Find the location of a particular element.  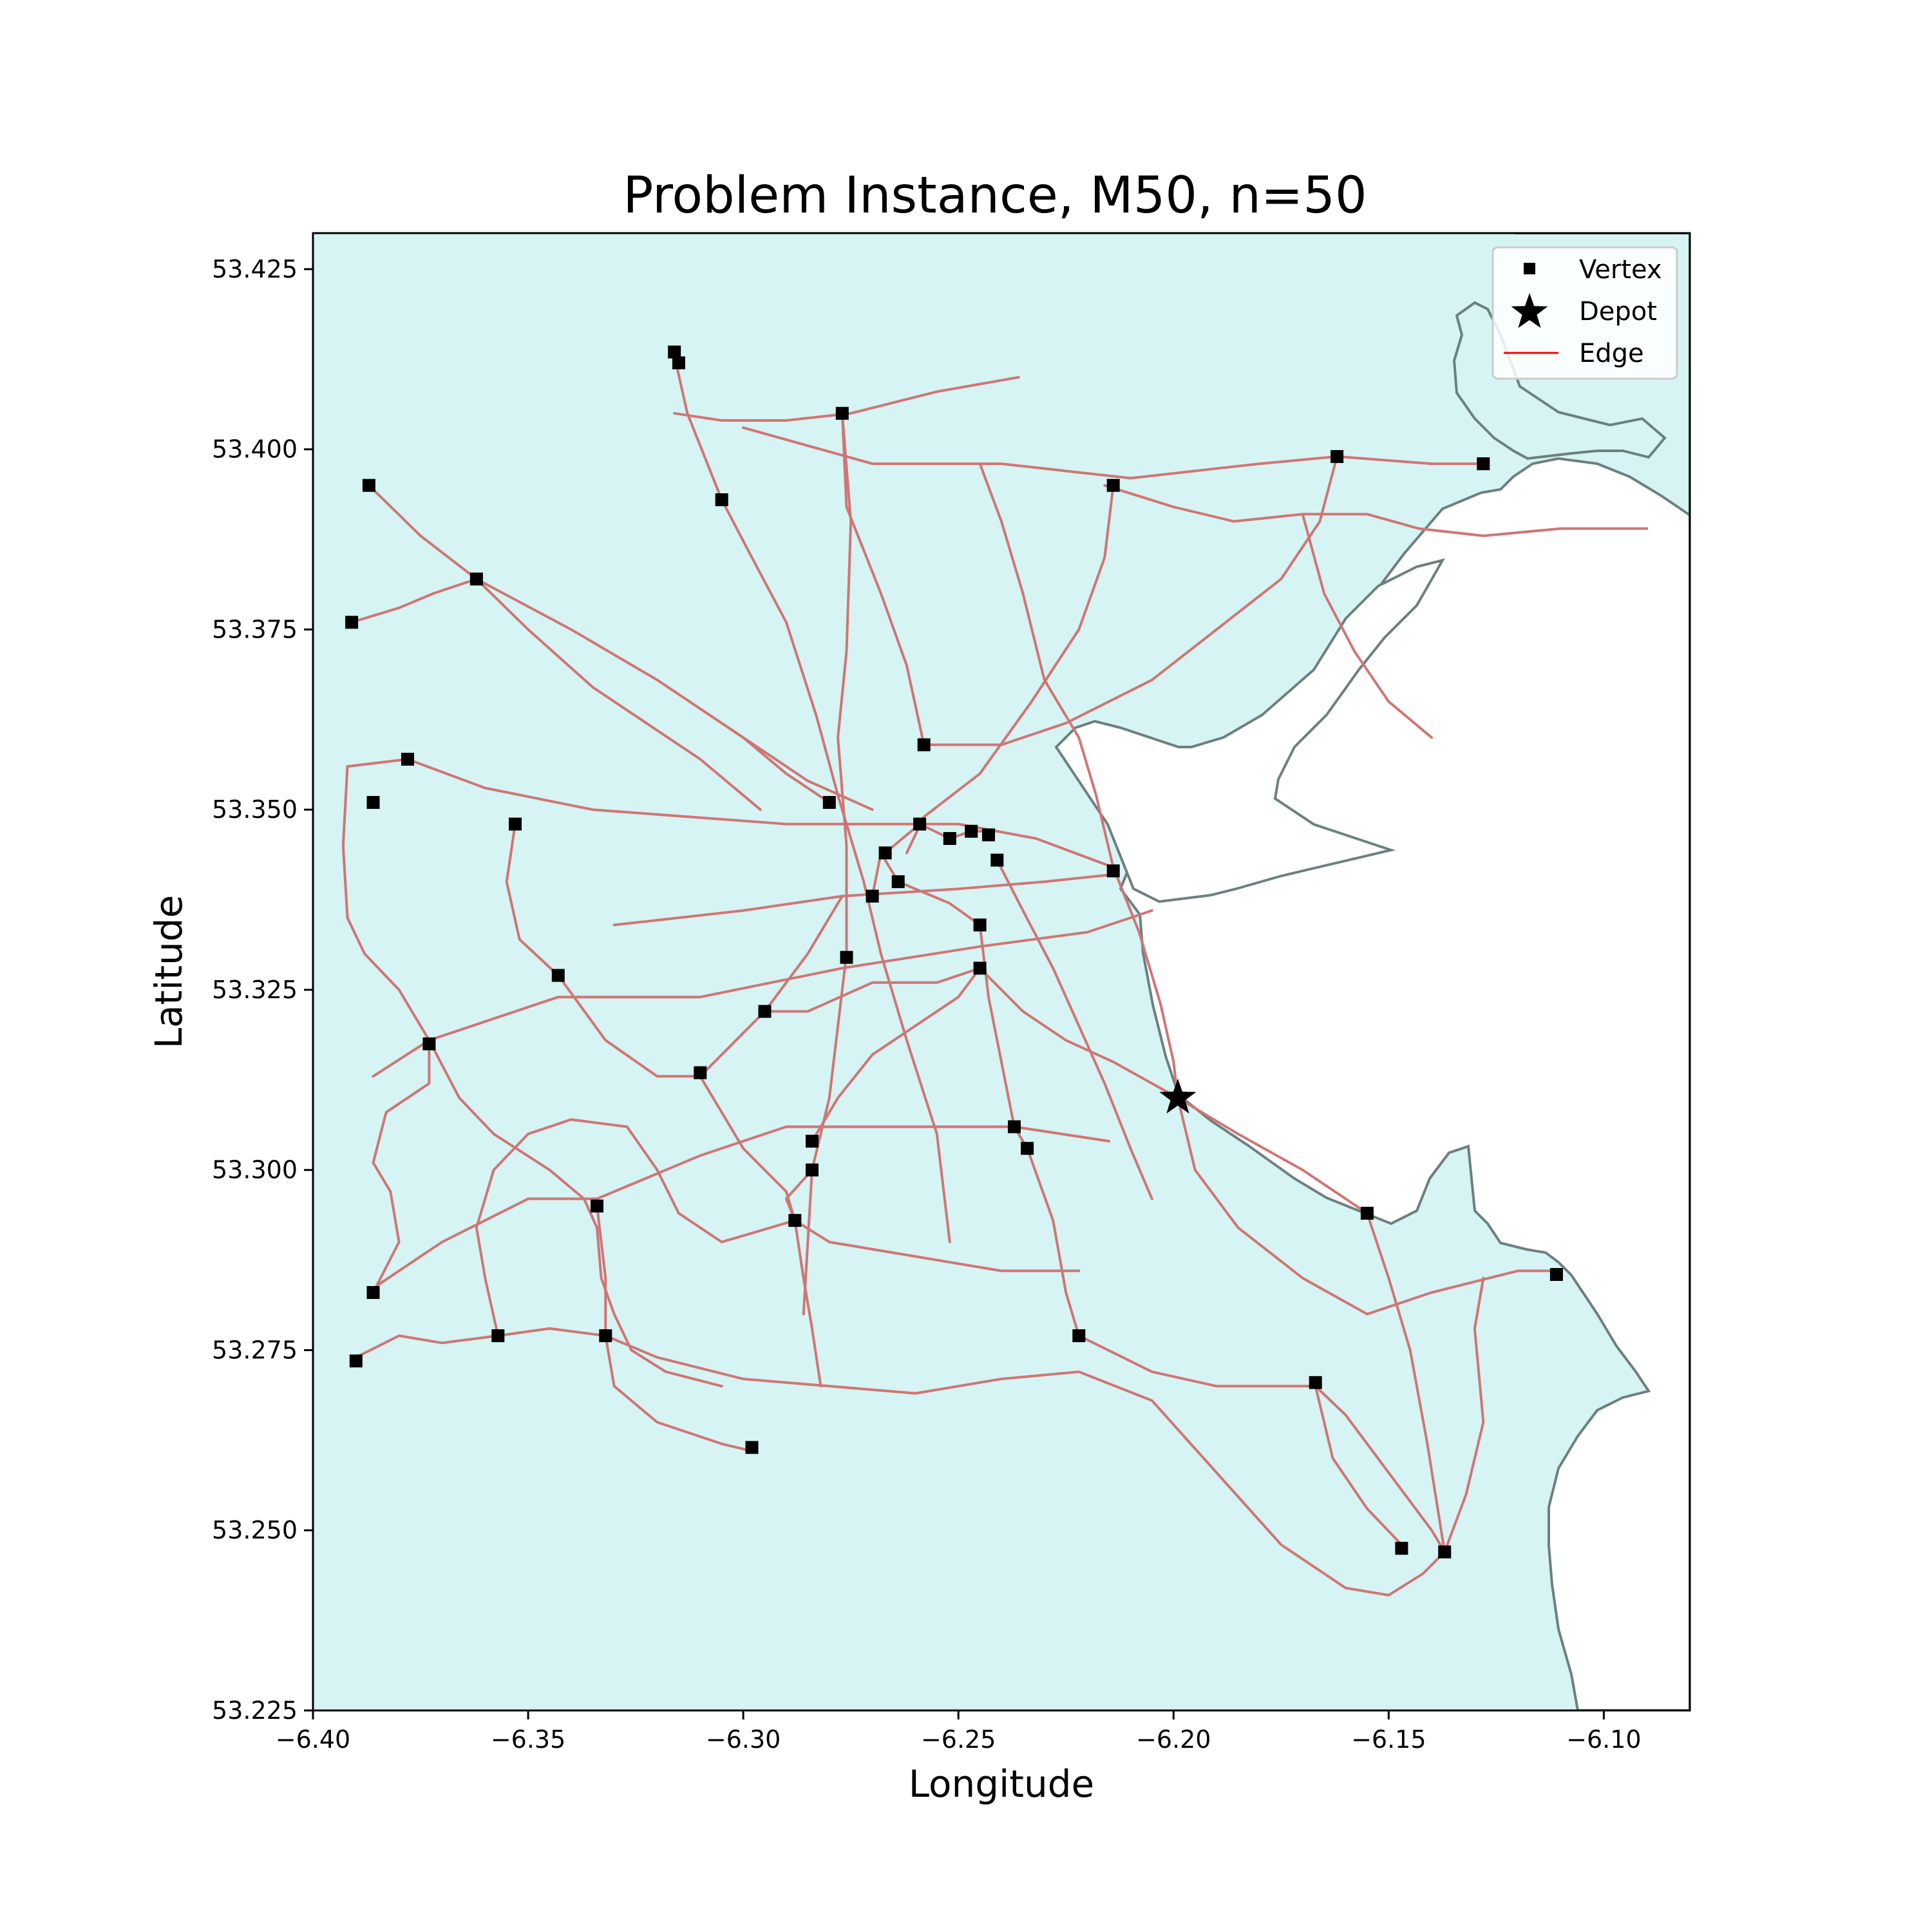

x-tick-label: −6.35 is located at coordinates (528, 1739).